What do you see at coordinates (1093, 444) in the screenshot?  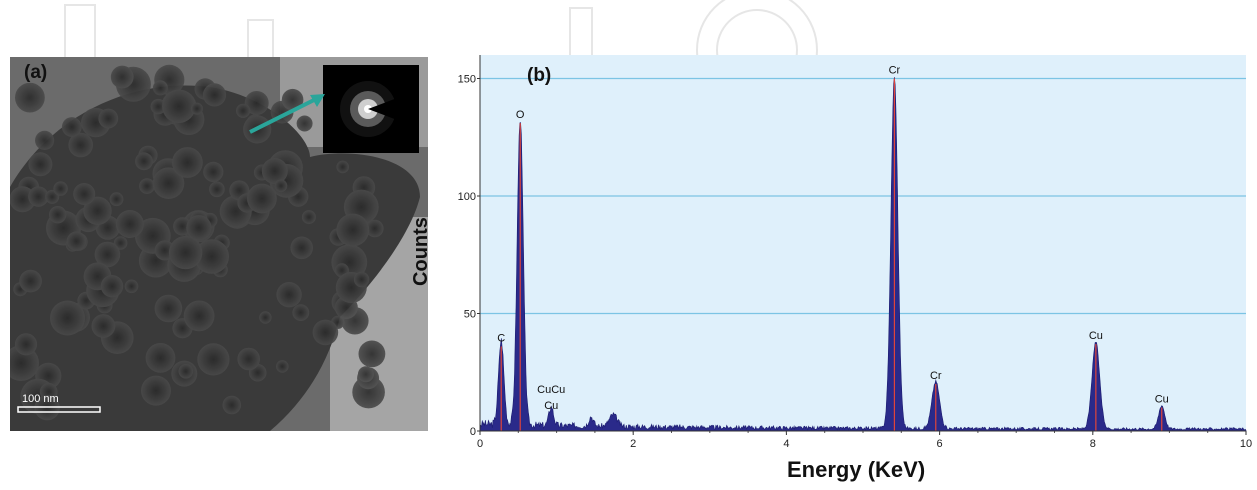 I see `x-tick-label: 8` at bounding box center [1093, 444].